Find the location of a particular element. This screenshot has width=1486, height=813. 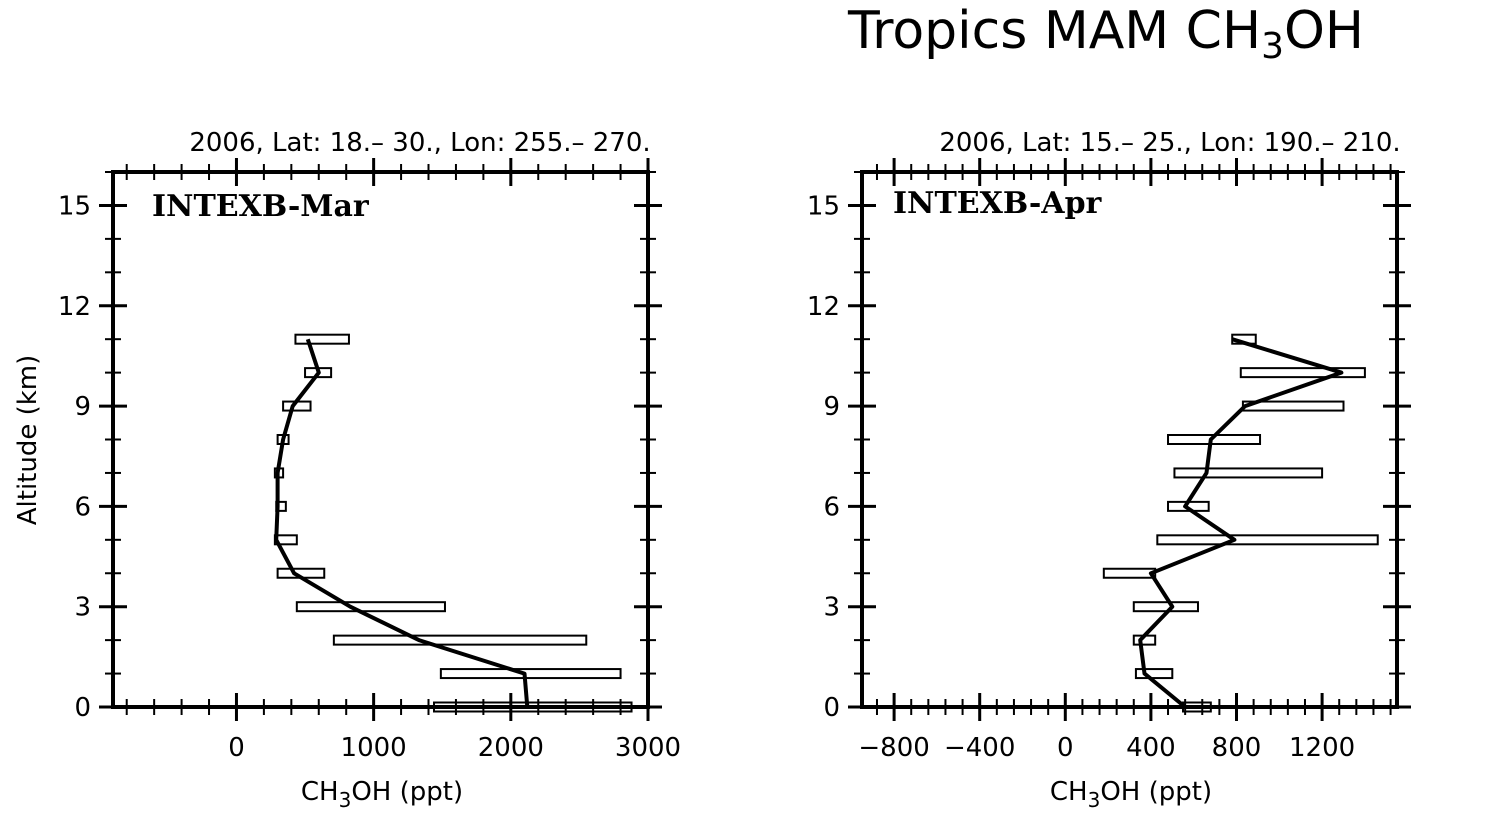

figure-title-main: Tropics MAM CH is located at coordinates (1054, 31).